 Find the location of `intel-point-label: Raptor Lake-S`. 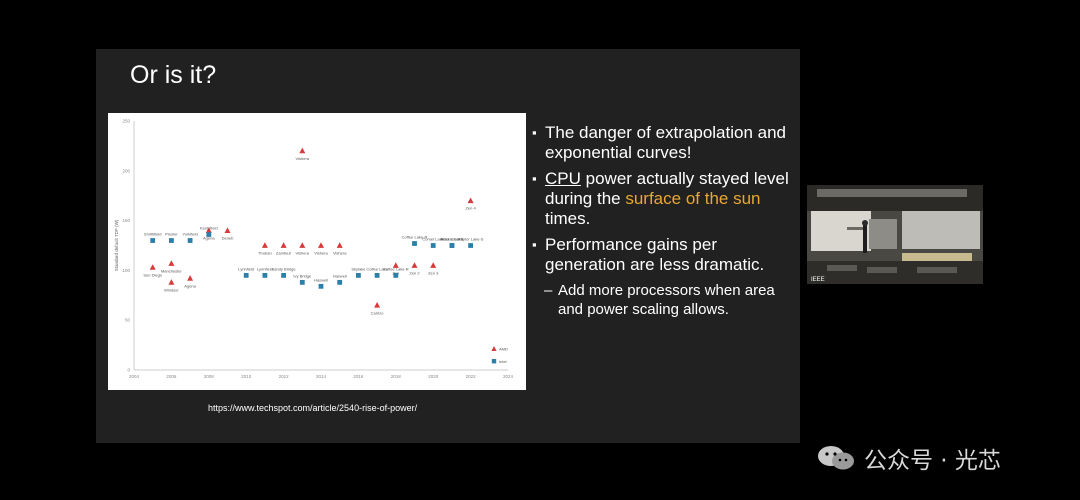

intel-point-label: Raptor Lake-S is located at coordinates (471, 239).